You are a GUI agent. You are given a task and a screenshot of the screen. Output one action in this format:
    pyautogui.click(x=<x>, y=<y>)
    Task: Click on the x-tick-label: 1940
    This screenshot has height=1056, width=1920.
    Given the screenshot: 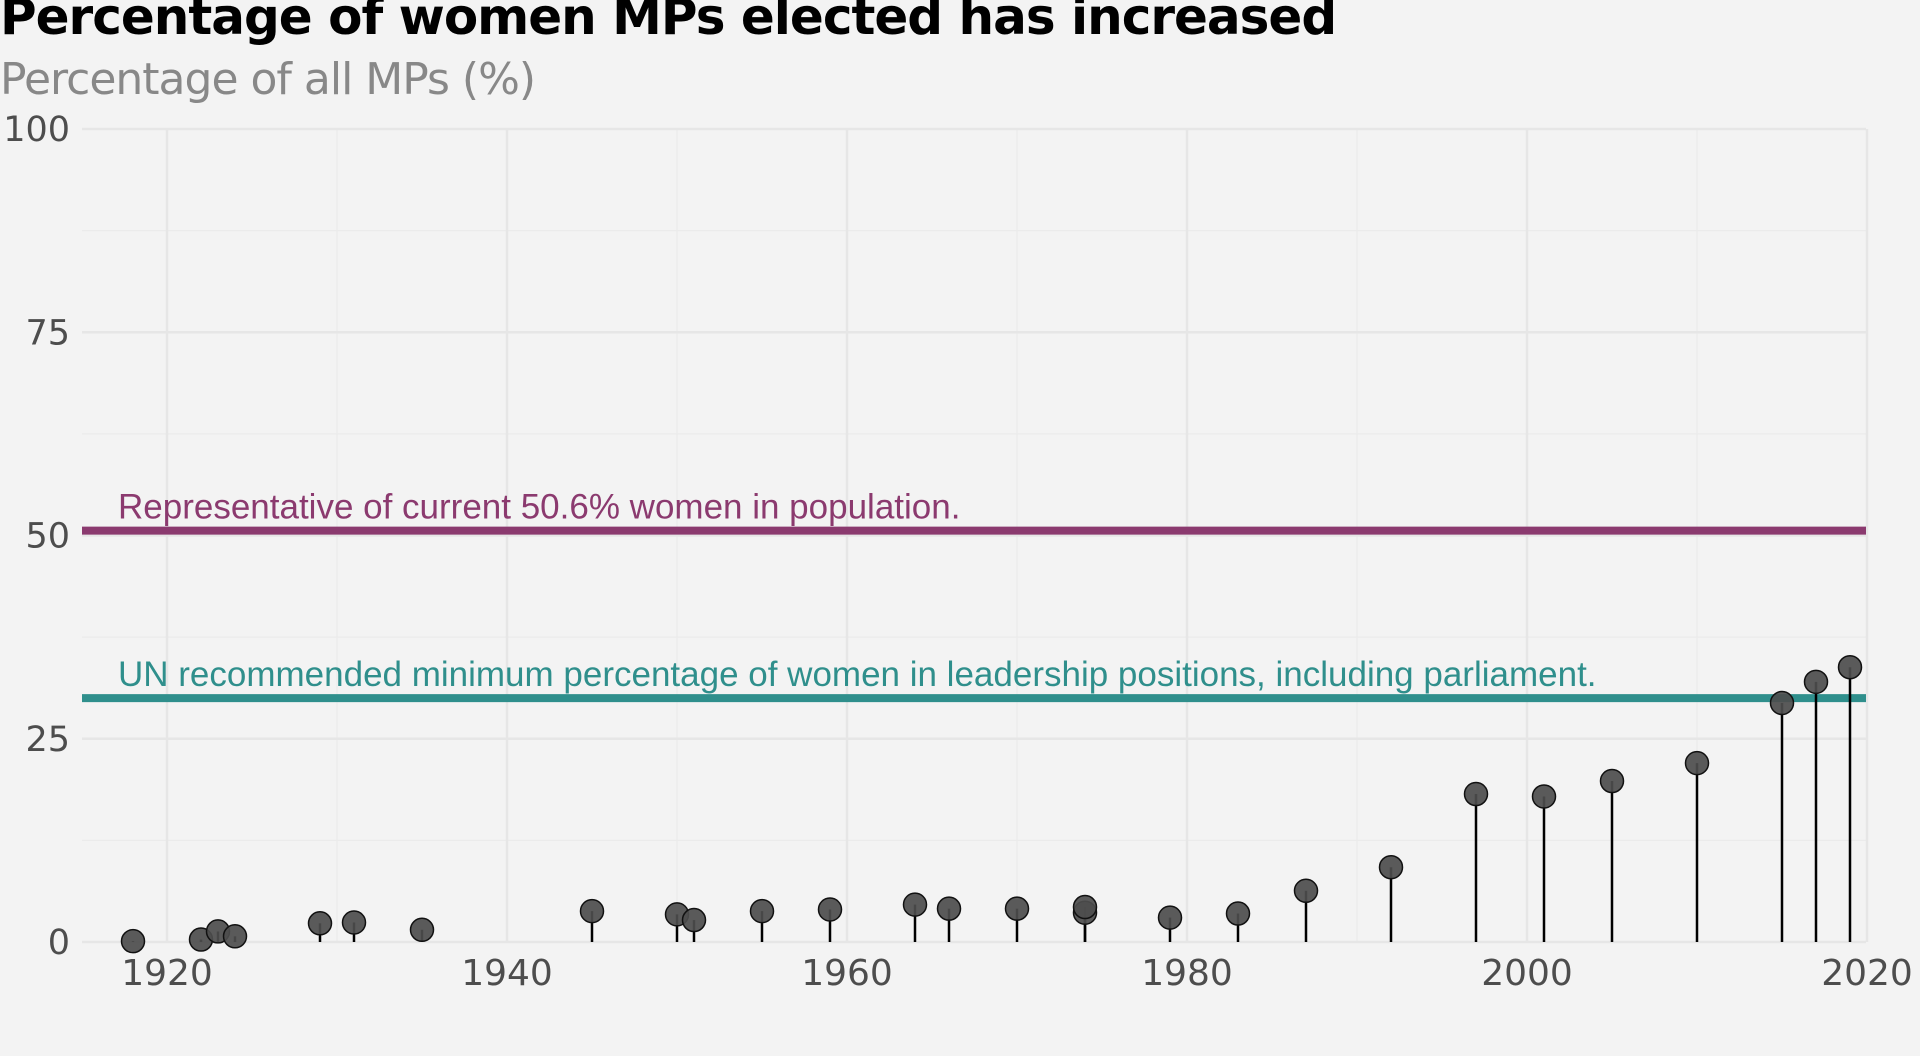 What is the action you would take?
    pyautogui.click(x=507, y=973)
    